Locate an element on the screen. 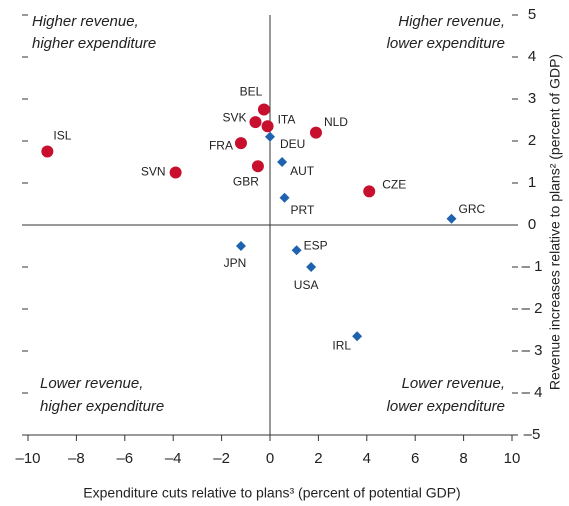 The width and height of the screenshot is (569, 506). x-tick-label: –8 is located at coordinates (76, 458).